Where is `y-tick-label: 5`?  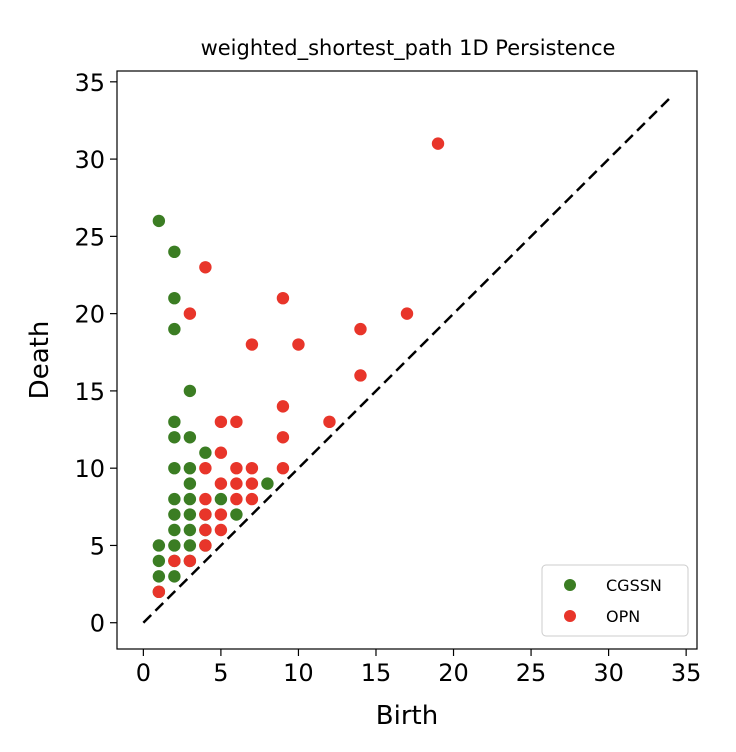
y-tick-label: 5 is located at coordinates (97, 546).